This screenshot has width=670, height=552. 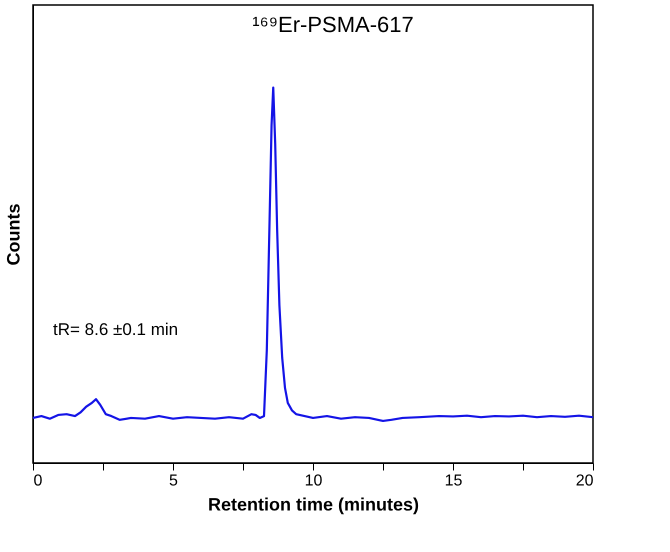 I want to click on x-axis-title: Retention time (minutes), so click(x=314, y=504).